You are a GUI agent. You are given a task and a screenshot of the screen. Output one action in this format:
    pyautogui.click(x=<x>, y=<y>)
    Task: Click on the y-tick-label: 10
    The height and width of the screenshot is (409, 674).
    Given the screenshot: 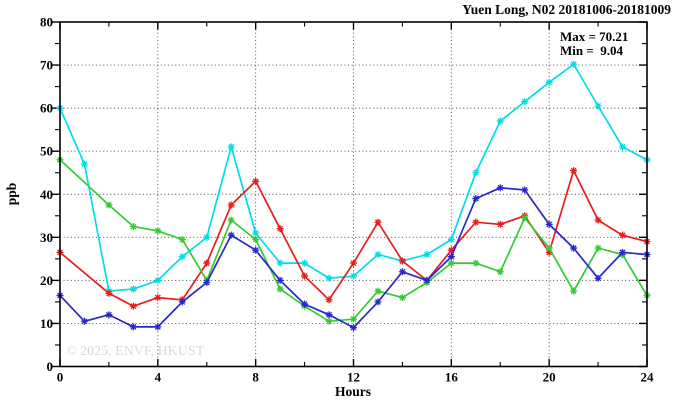 What is the action you would take?
    pyautogui.click(x=46, y=323)
    